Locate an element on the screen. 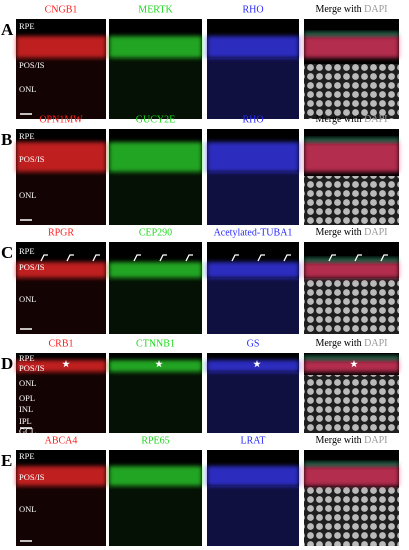  stain-label: CNGB1 is located at coordinates (61, 9).